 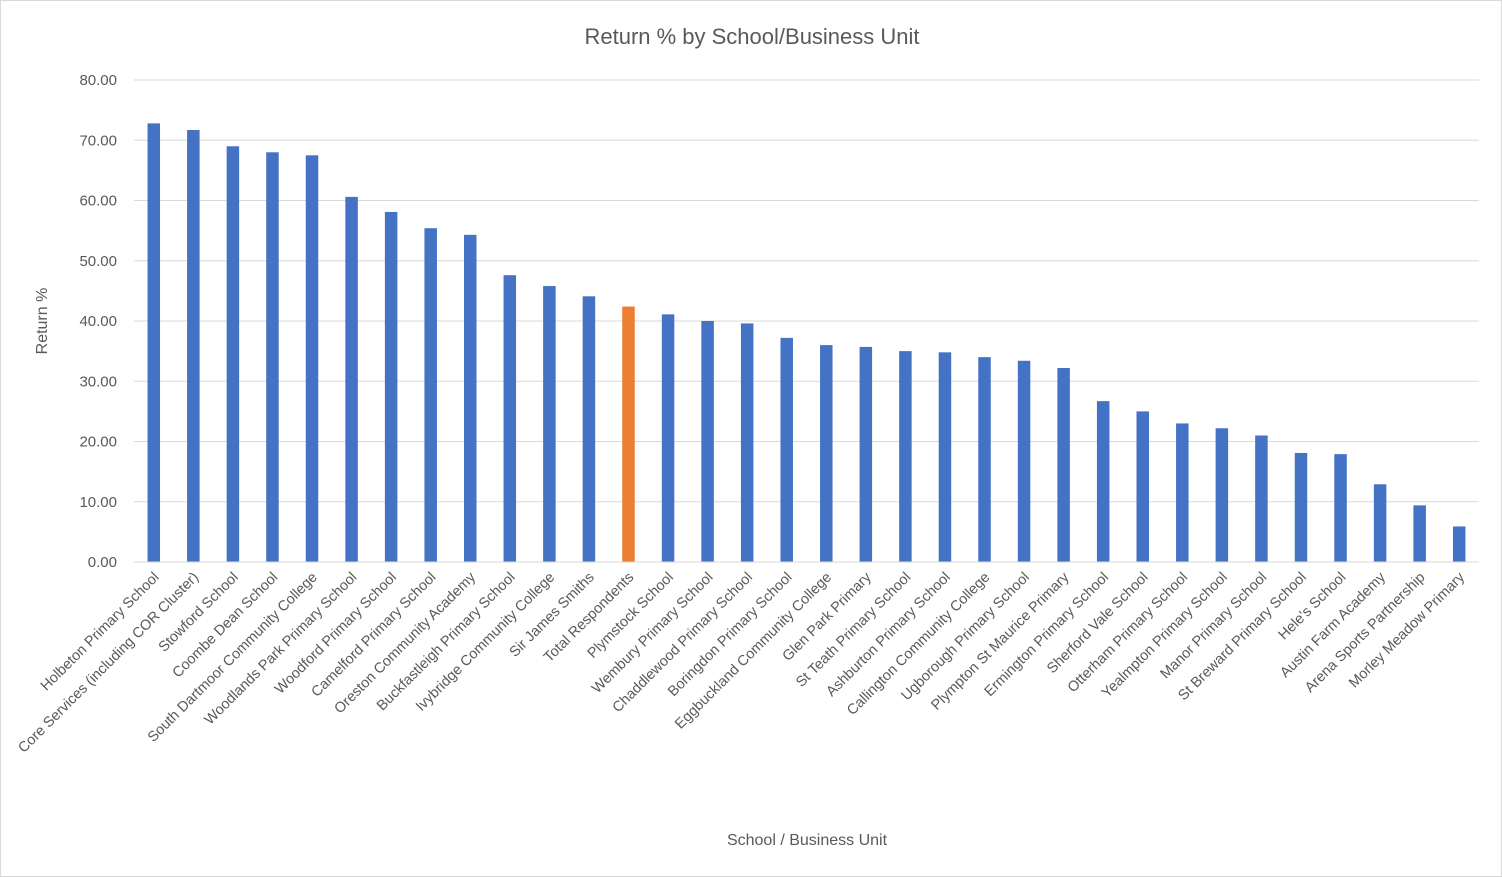 What do you see at coordinates (98, 80) in the screenshot?
I see `y-tick-label: 80.00` at bounding box center [98, 80].